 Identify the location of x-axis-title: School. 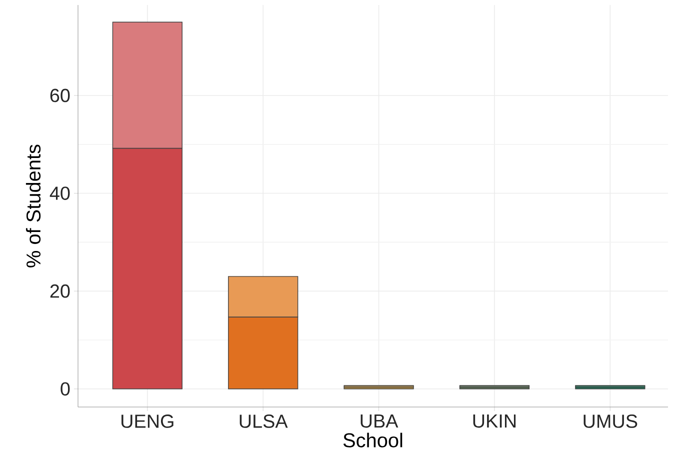
(372, 440).